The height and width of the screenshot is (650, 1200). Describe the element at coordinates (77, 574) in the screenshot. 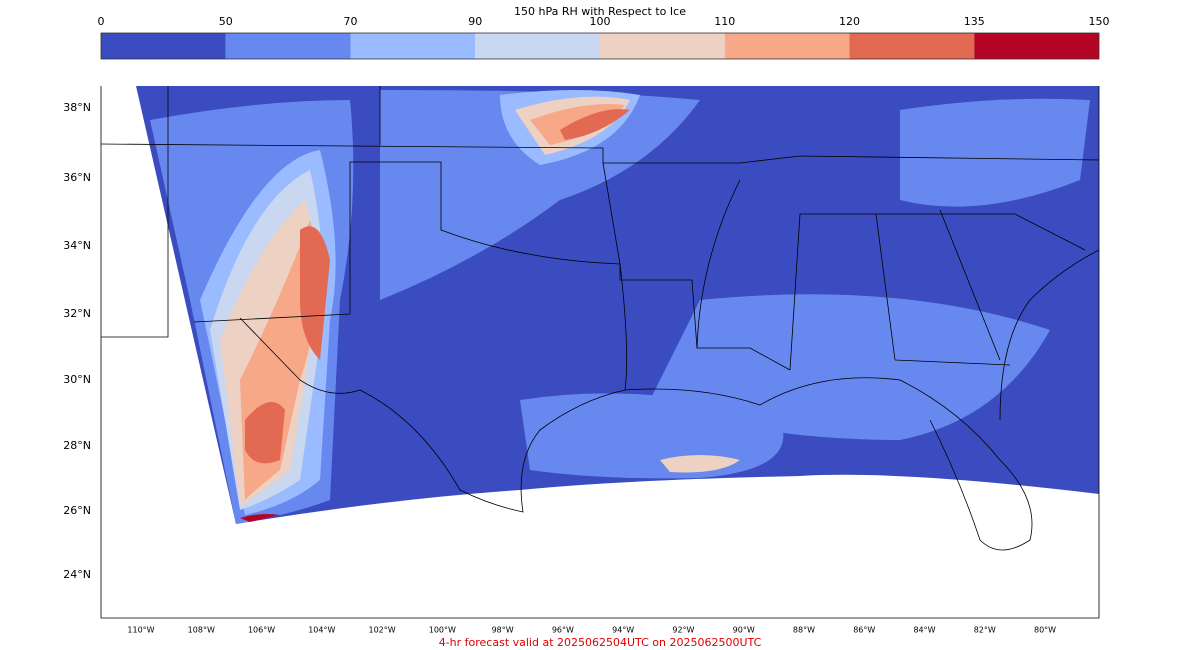

I see `lat-label: 24°N` at that location.